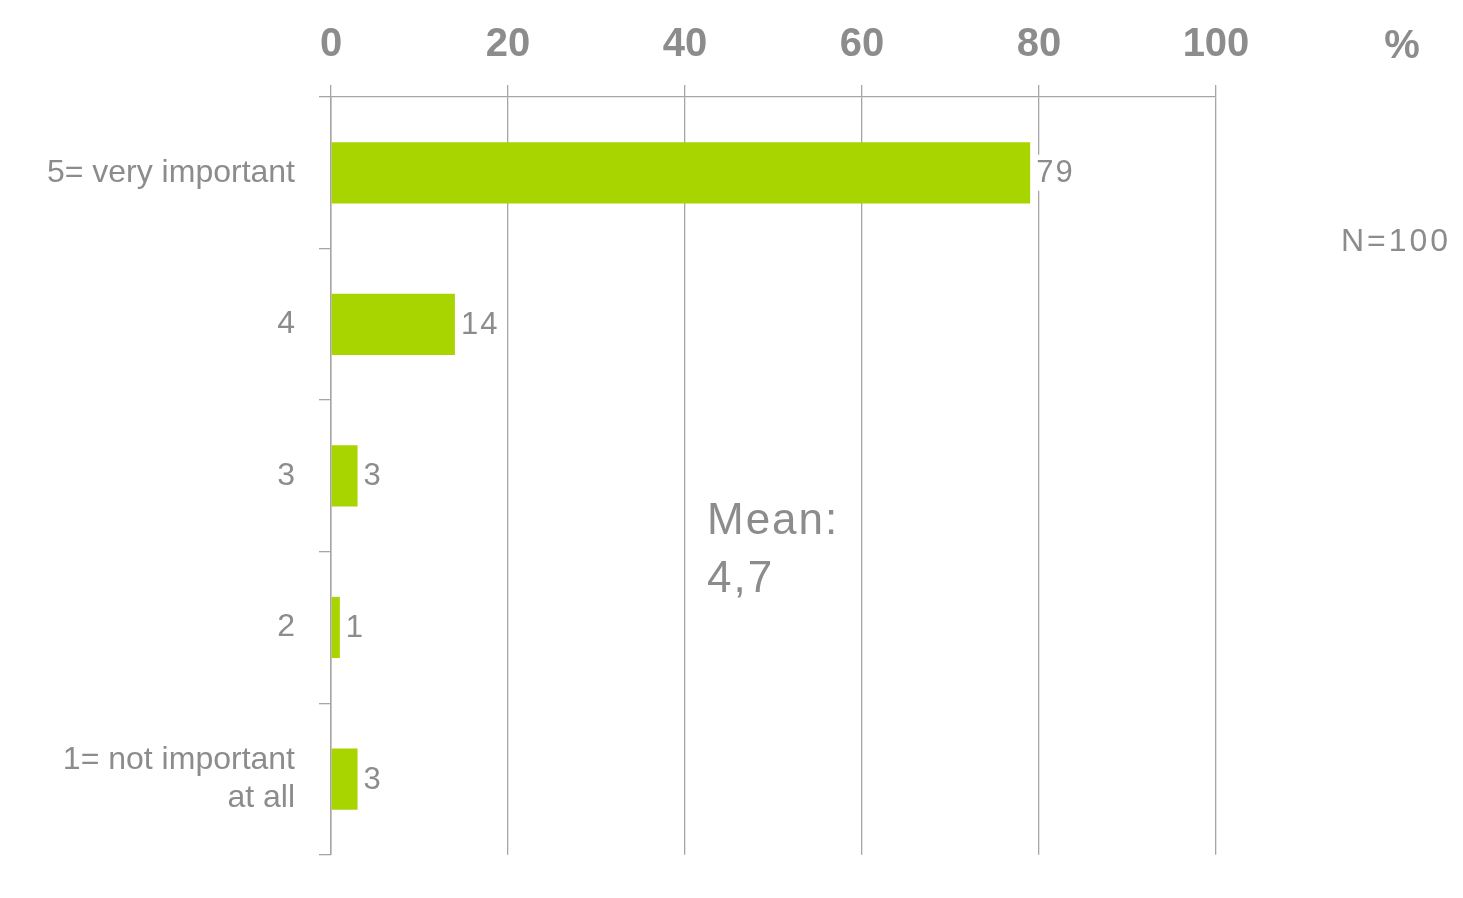  What do you see at coordinates (286, 322) in the screenshot?
I see `y-tick-label: 4` at bounding box center [286, 322].